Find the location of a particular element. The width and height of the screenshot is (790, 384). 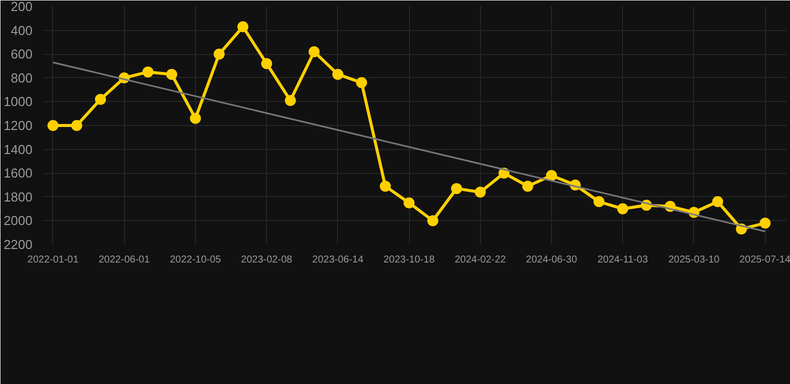

x-tick-label: 2023-06-14 is located at coordinates (338, 260).